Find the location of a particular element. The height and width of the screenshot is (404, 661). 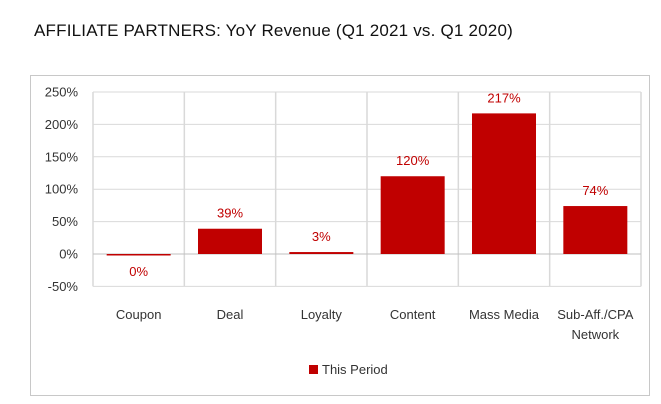

y-tick-label: -50% is located at coordinates (63, 286).